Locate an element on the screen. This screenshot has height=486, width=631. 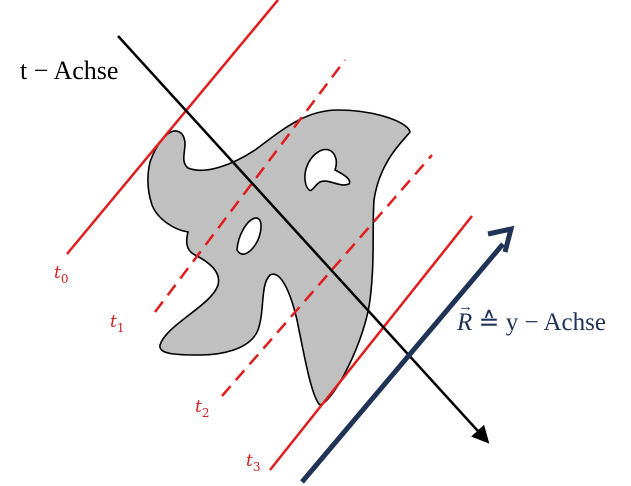
r-vector-head is located at coordinates (501, 239).